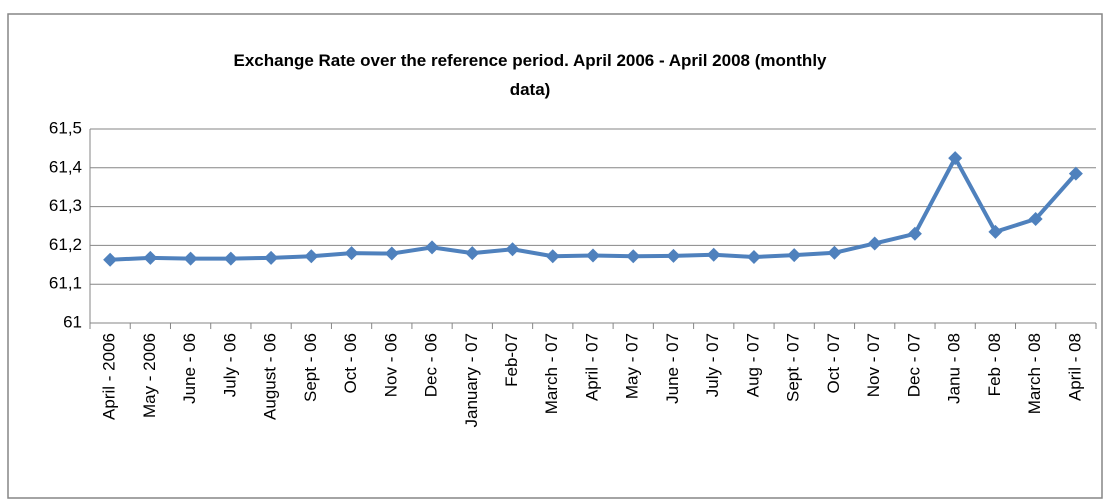  I want to click on x-tick-label: Dec - 06, so click(431, 365).